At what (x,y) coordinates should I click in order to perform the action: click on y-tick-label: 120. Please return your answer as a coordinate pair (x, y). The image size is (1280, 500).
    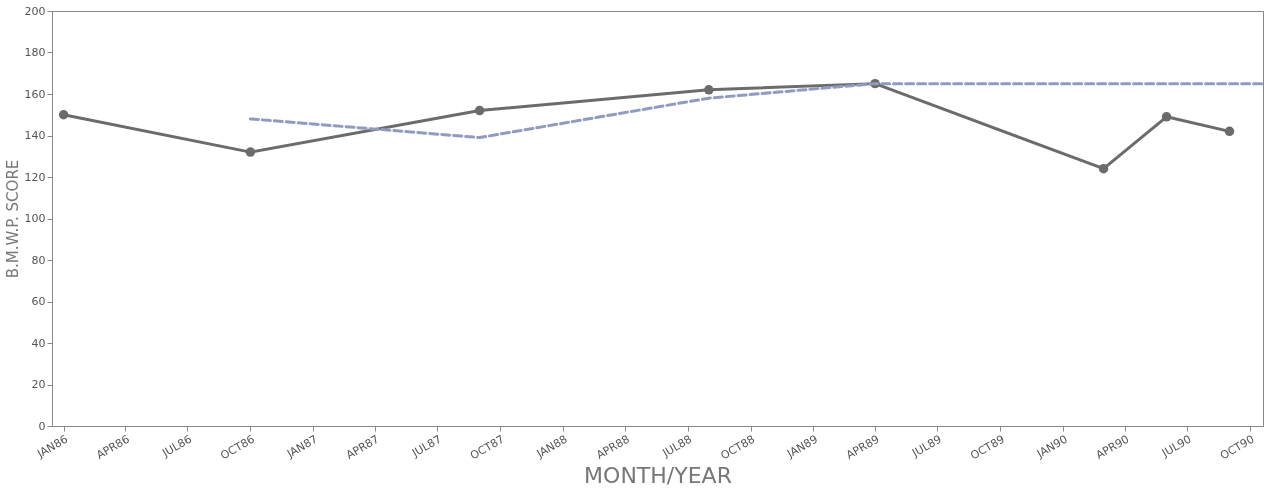
    Looking at the image, I should click on (35, 177).